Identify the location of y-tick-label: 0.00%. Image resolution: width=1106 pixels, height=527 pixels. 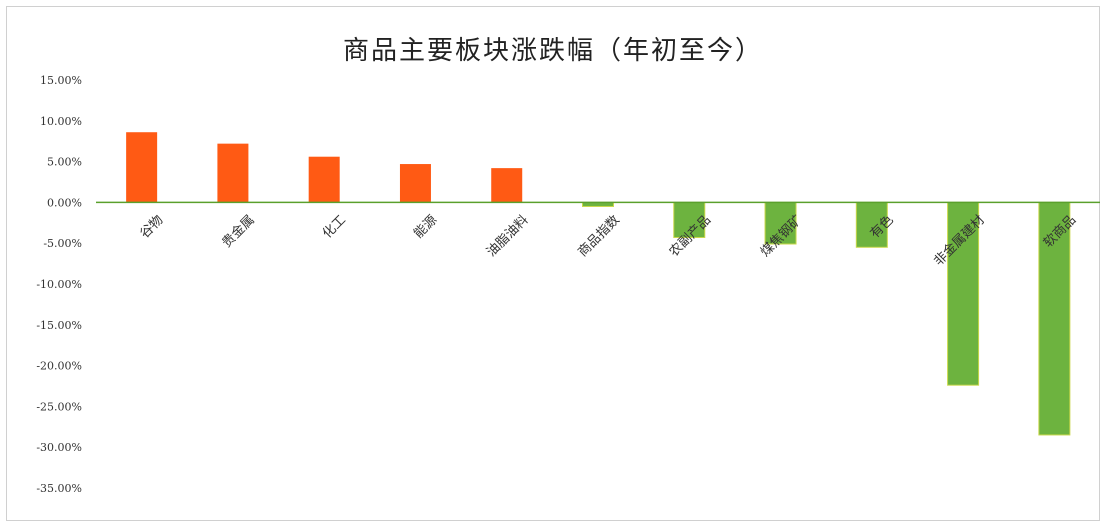
(64, 202).